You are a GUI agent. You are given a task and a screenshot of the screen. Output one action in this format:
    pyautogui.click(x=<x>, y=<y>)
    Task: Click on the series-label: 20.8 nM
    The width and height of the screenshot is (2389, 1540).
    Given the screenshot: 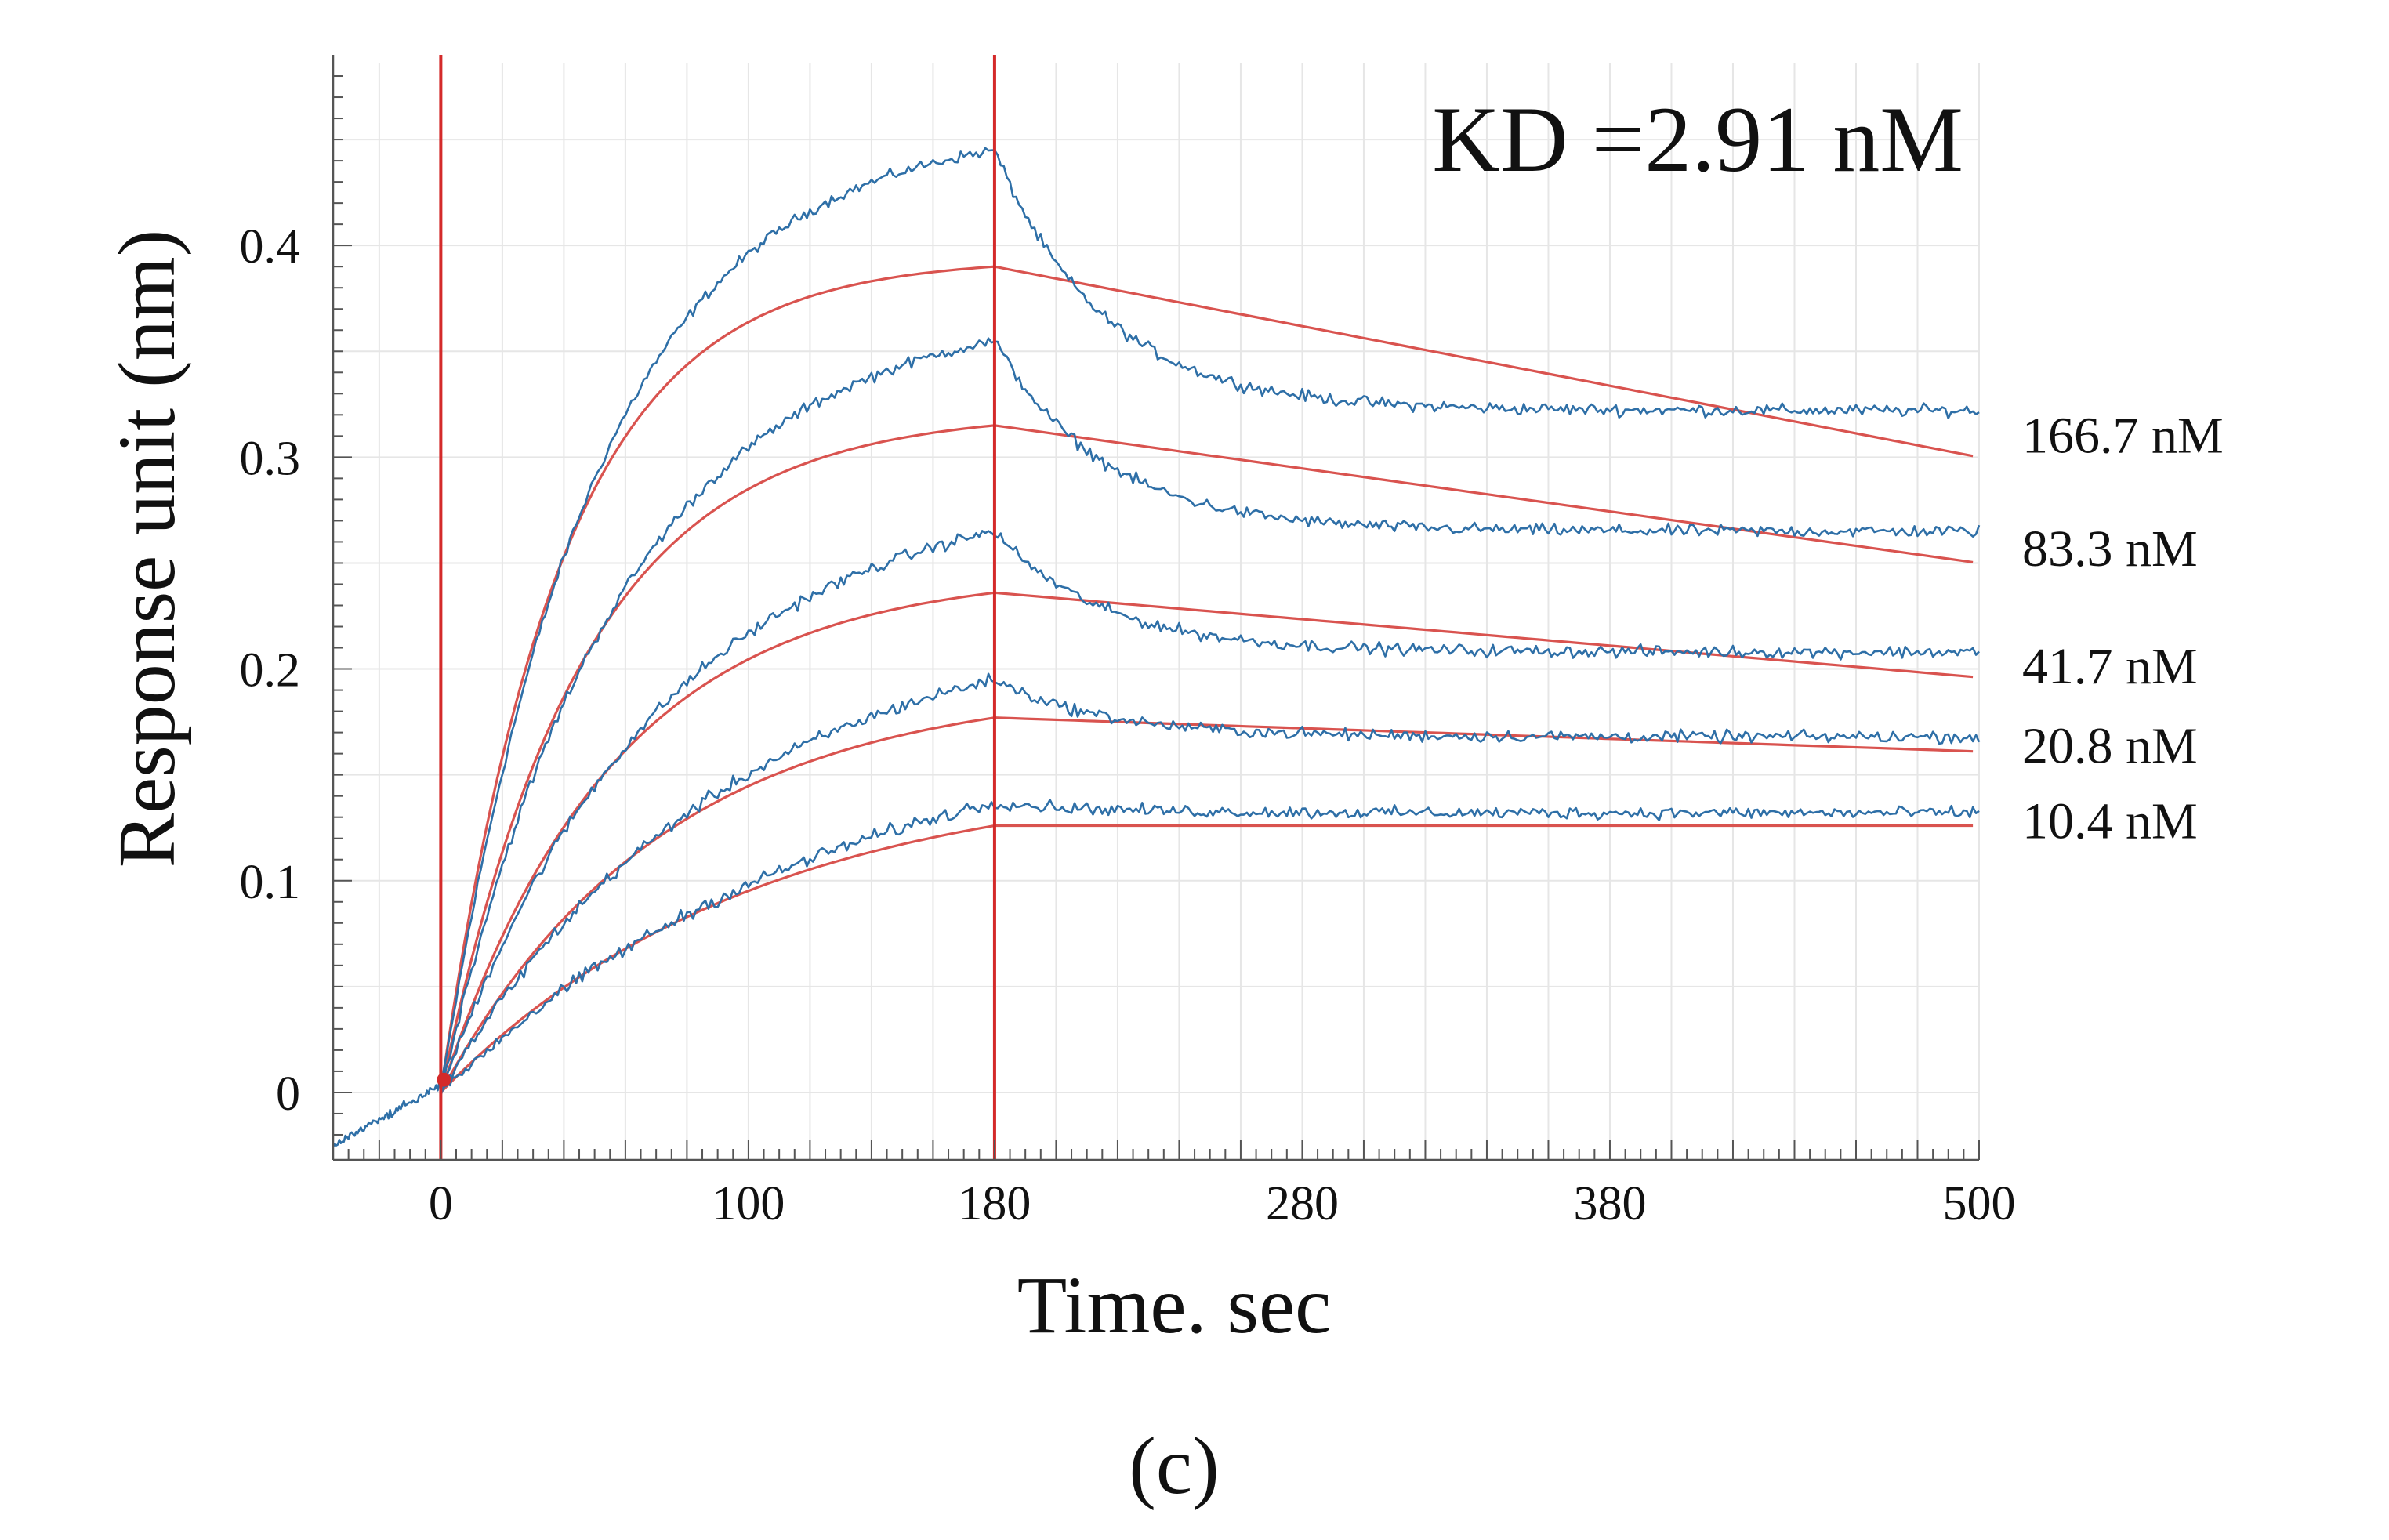 What is the action you would take?
    pyautogui.click(x=2110, y=745)
    